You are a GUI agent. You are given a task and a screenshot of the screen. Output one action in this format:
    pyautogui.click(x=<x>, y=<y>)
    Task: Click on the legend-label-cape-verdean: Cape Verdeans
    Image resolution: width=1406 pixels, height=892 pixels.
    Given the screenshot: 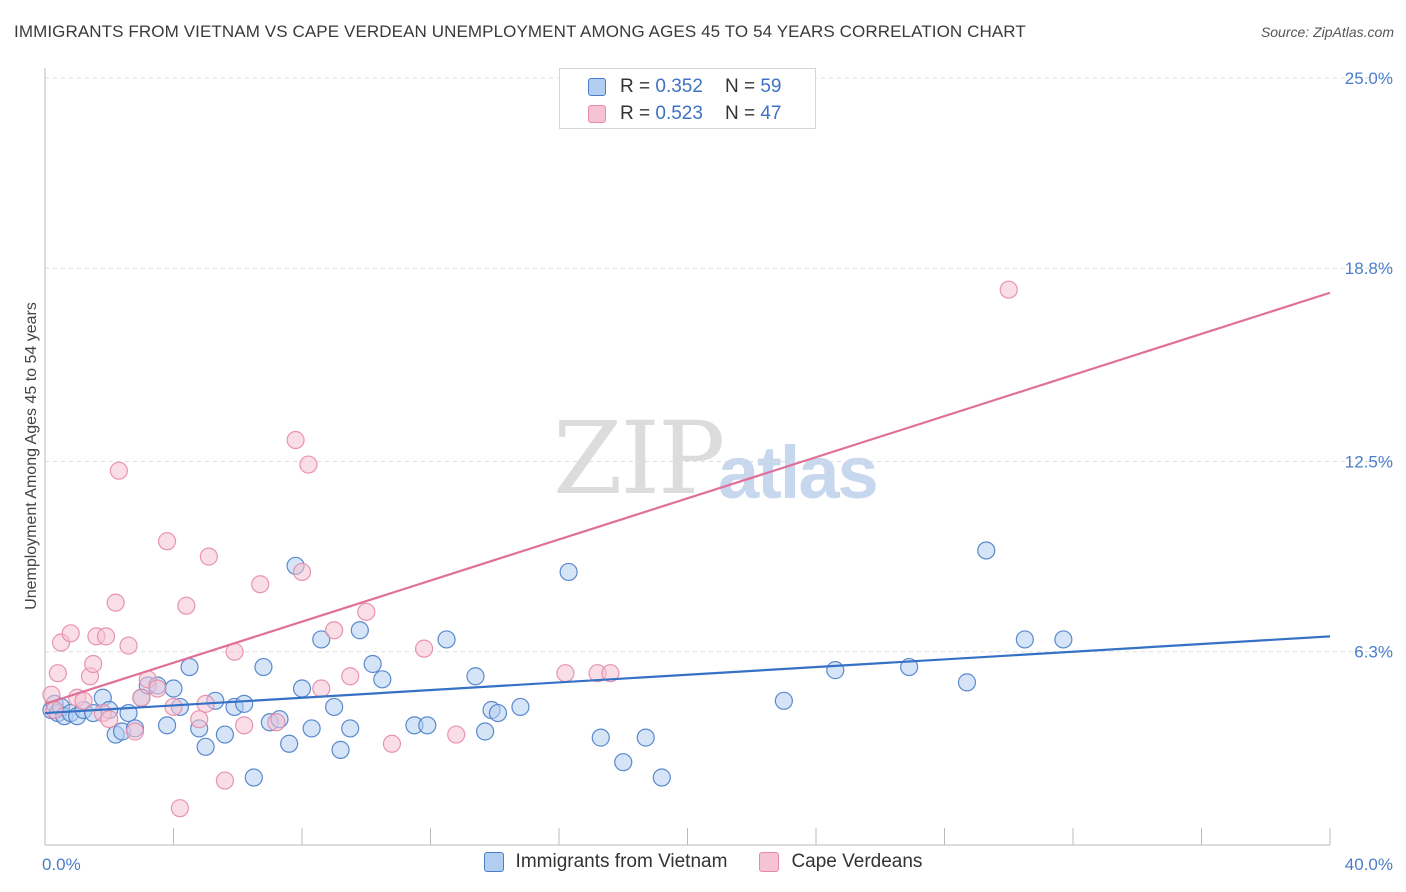 What is the action you would take?
    pyautogui.click(x=857, y=861)
    